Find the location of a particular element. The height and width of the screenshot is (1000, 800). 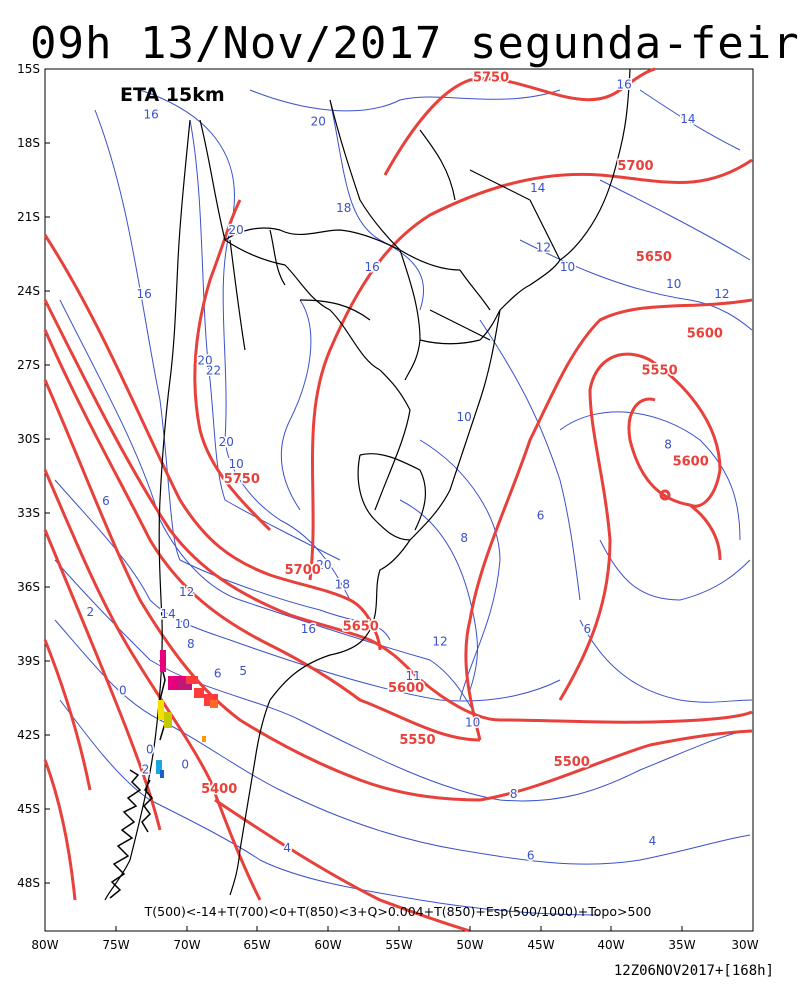

lon-label: 35W is located at coordinates (681, 945).